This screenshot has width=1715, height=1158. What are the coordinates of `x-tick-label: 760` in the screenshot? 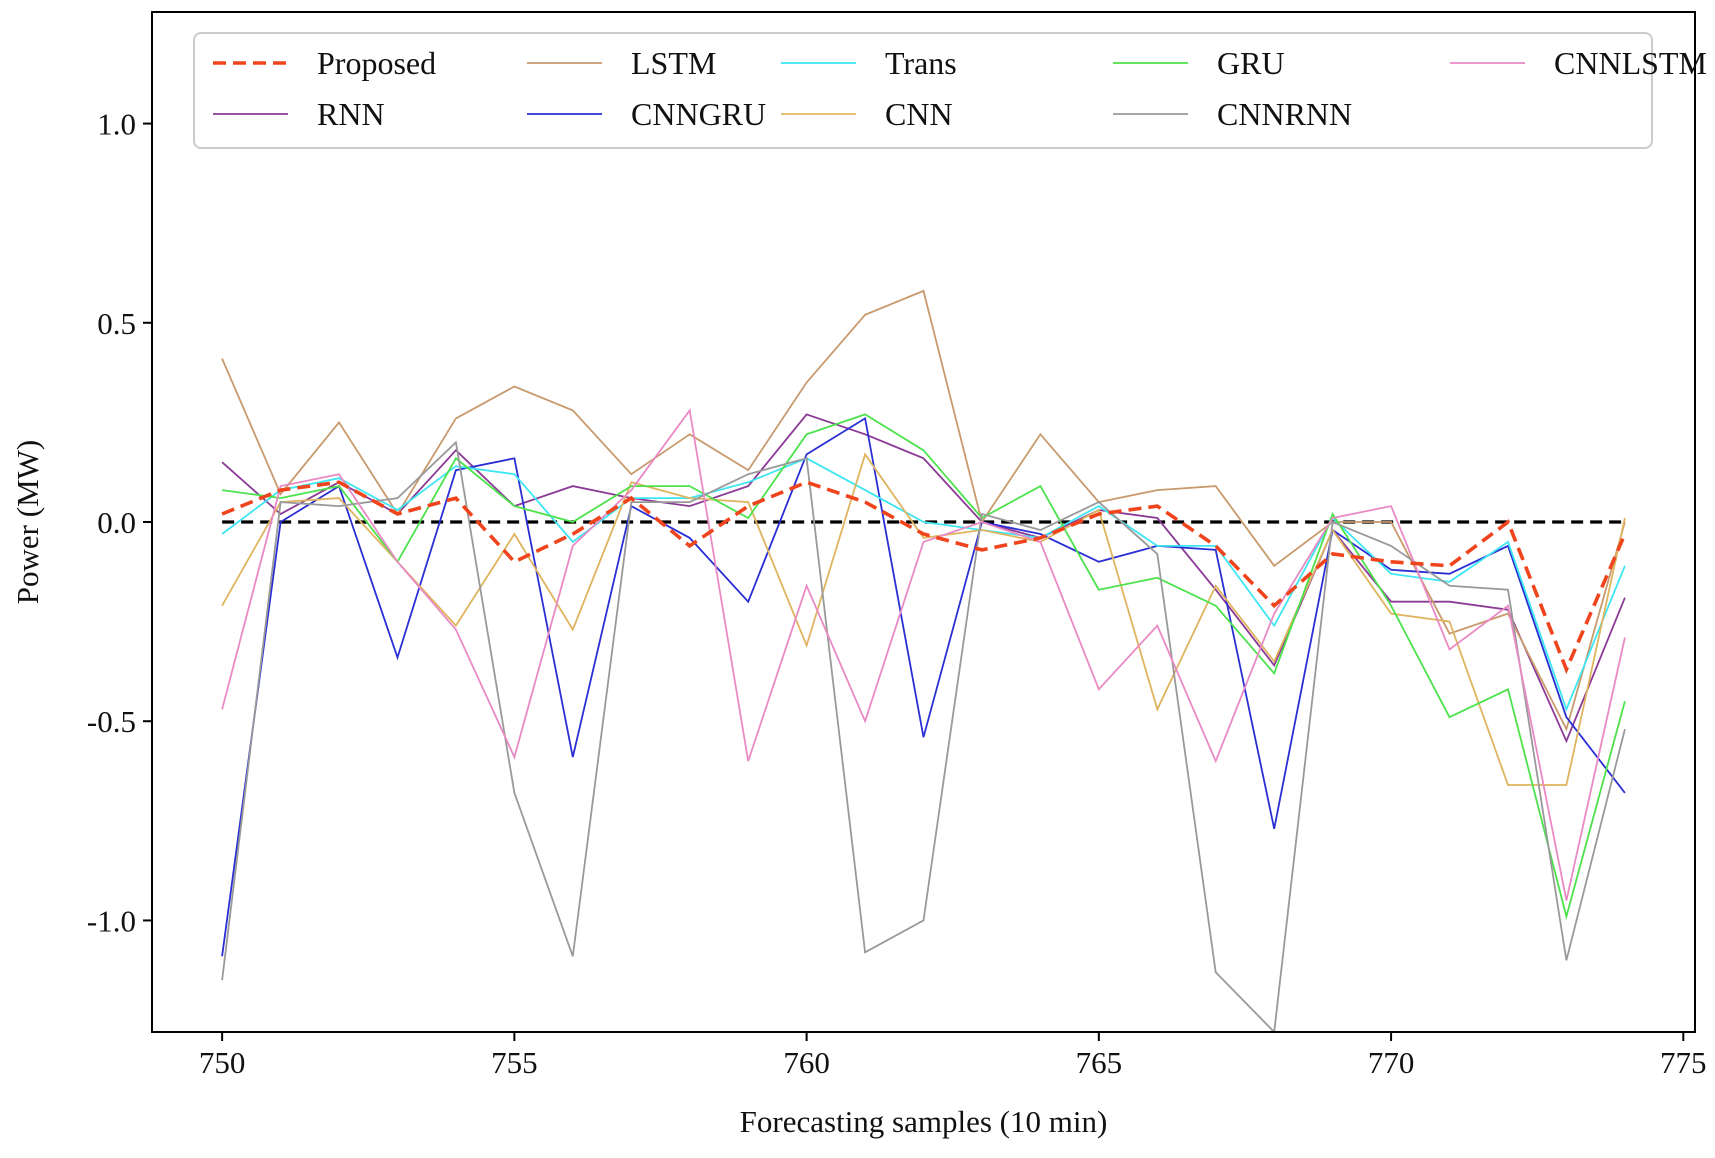 It's located at (806, 1062).